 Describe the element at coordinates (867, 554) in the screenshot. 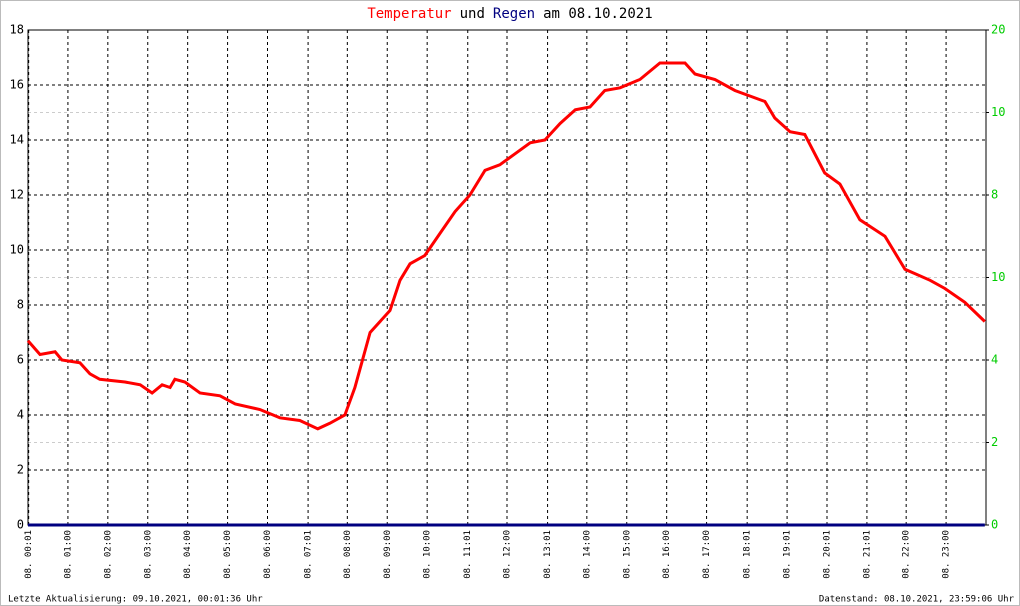

I see `x-tick-label: 08. 21:01` at that location.